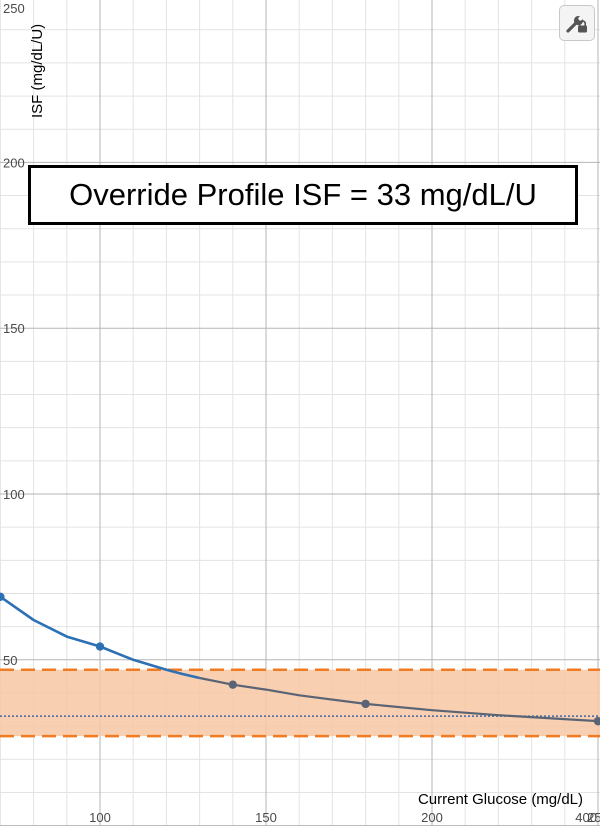  Describe the element at coordinates (344, 817) in the screenshot. I see `x-tick-labels: 50100150200250300350400` at that location.